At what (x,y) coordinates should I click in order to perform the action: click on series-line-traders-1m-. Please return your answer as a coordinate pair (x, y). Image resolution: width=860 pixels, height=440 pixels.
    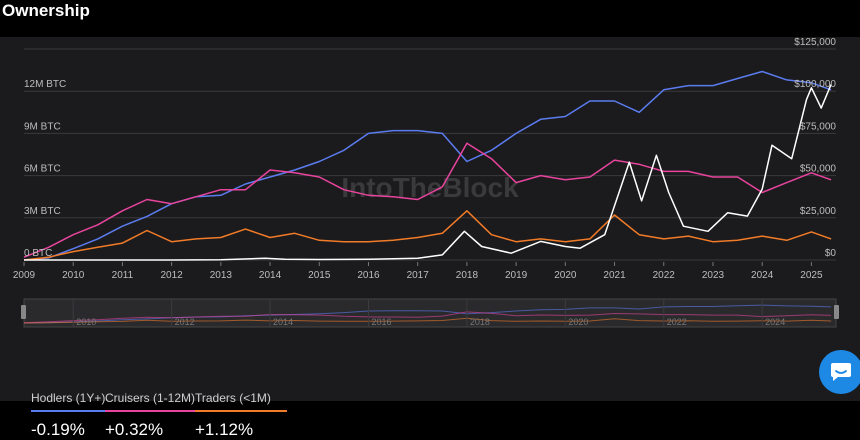
    Looking at the image, I should click on (427, 235).